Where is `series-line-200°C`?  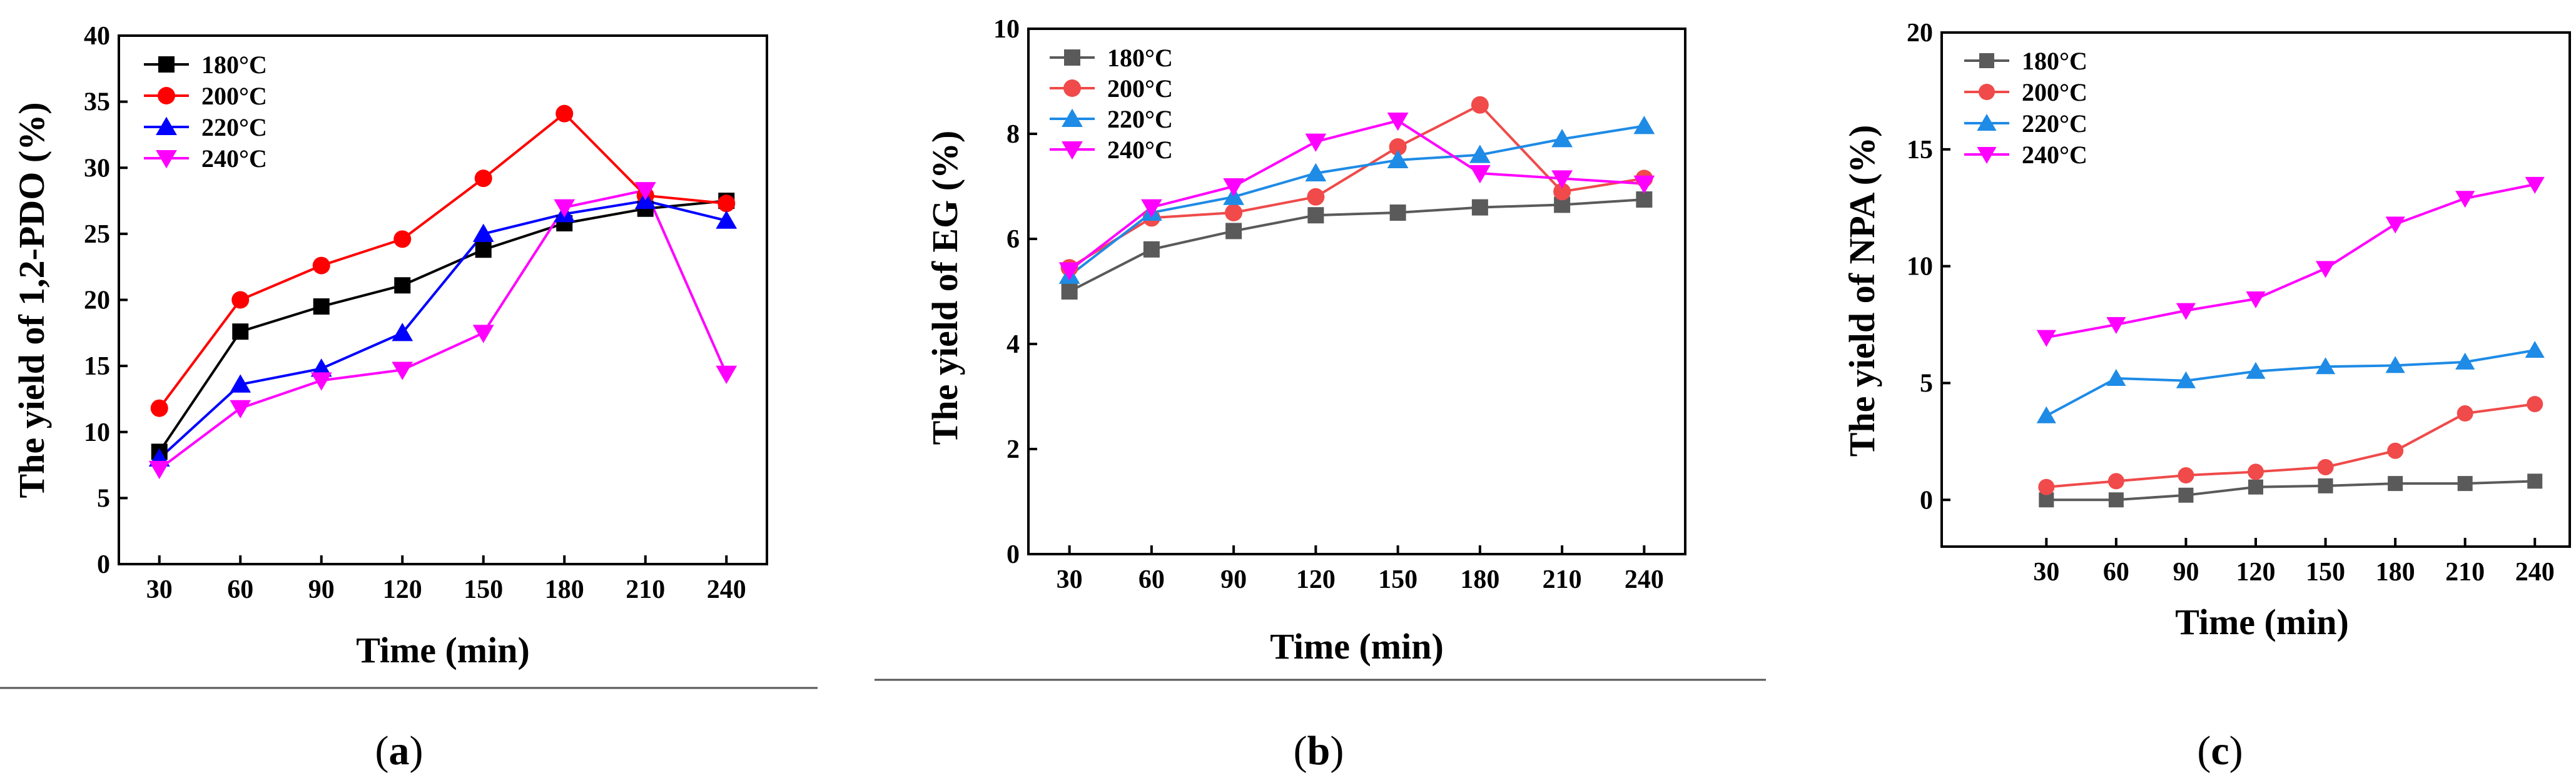 series-line-200°C is located at coordinates (443, 260).